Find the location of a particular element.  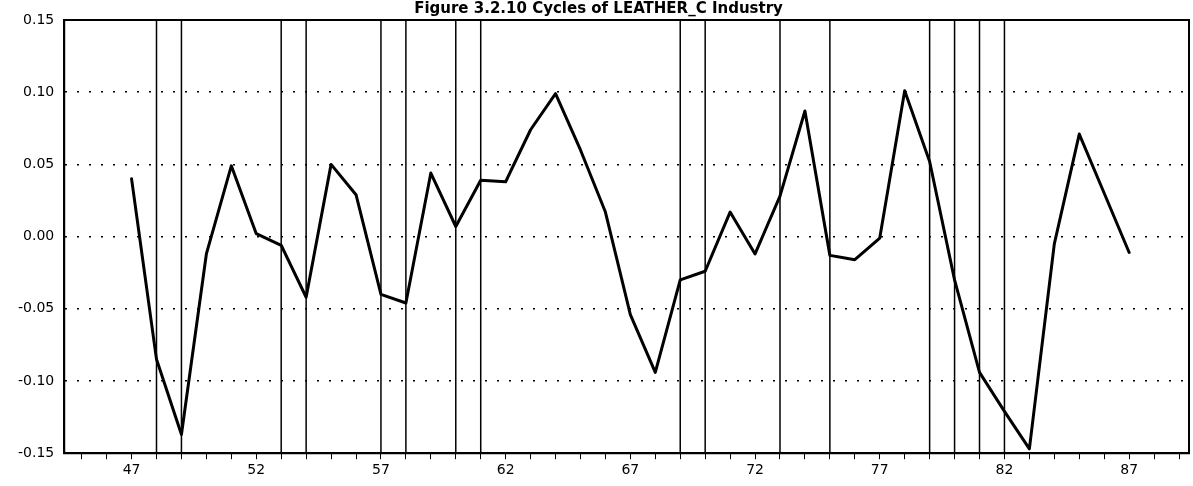

y-tick-label: -0.15 is located at coordinates (36, 451).